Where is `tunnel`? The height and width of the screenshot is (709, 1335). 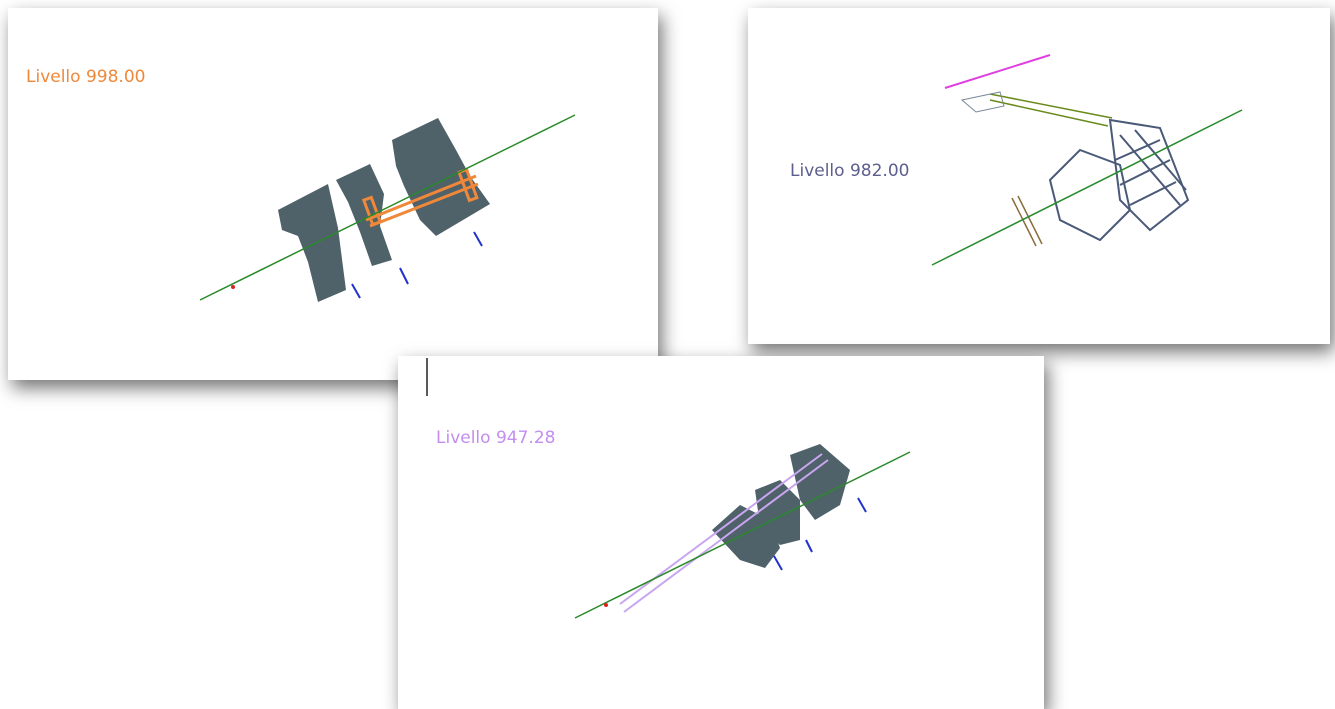 tunnel is located at coordinates (420, 197).